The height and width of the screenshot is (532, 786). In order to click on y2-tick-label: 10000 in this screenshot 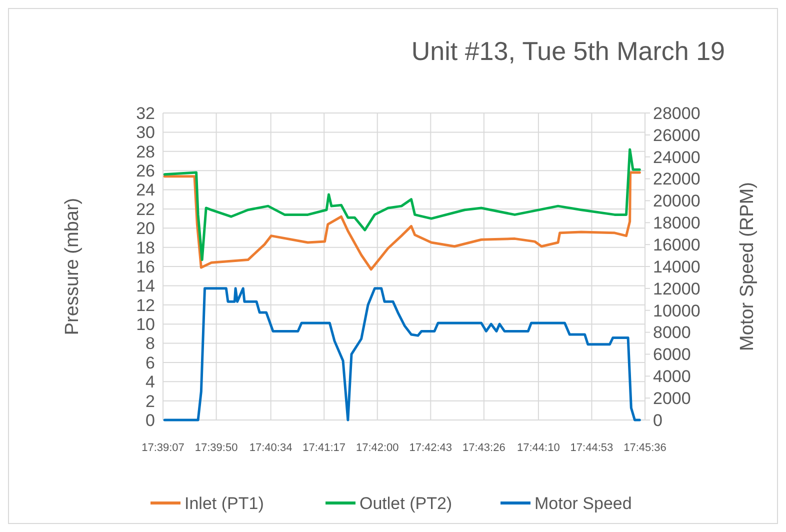, I will do `click(676, 310)`.